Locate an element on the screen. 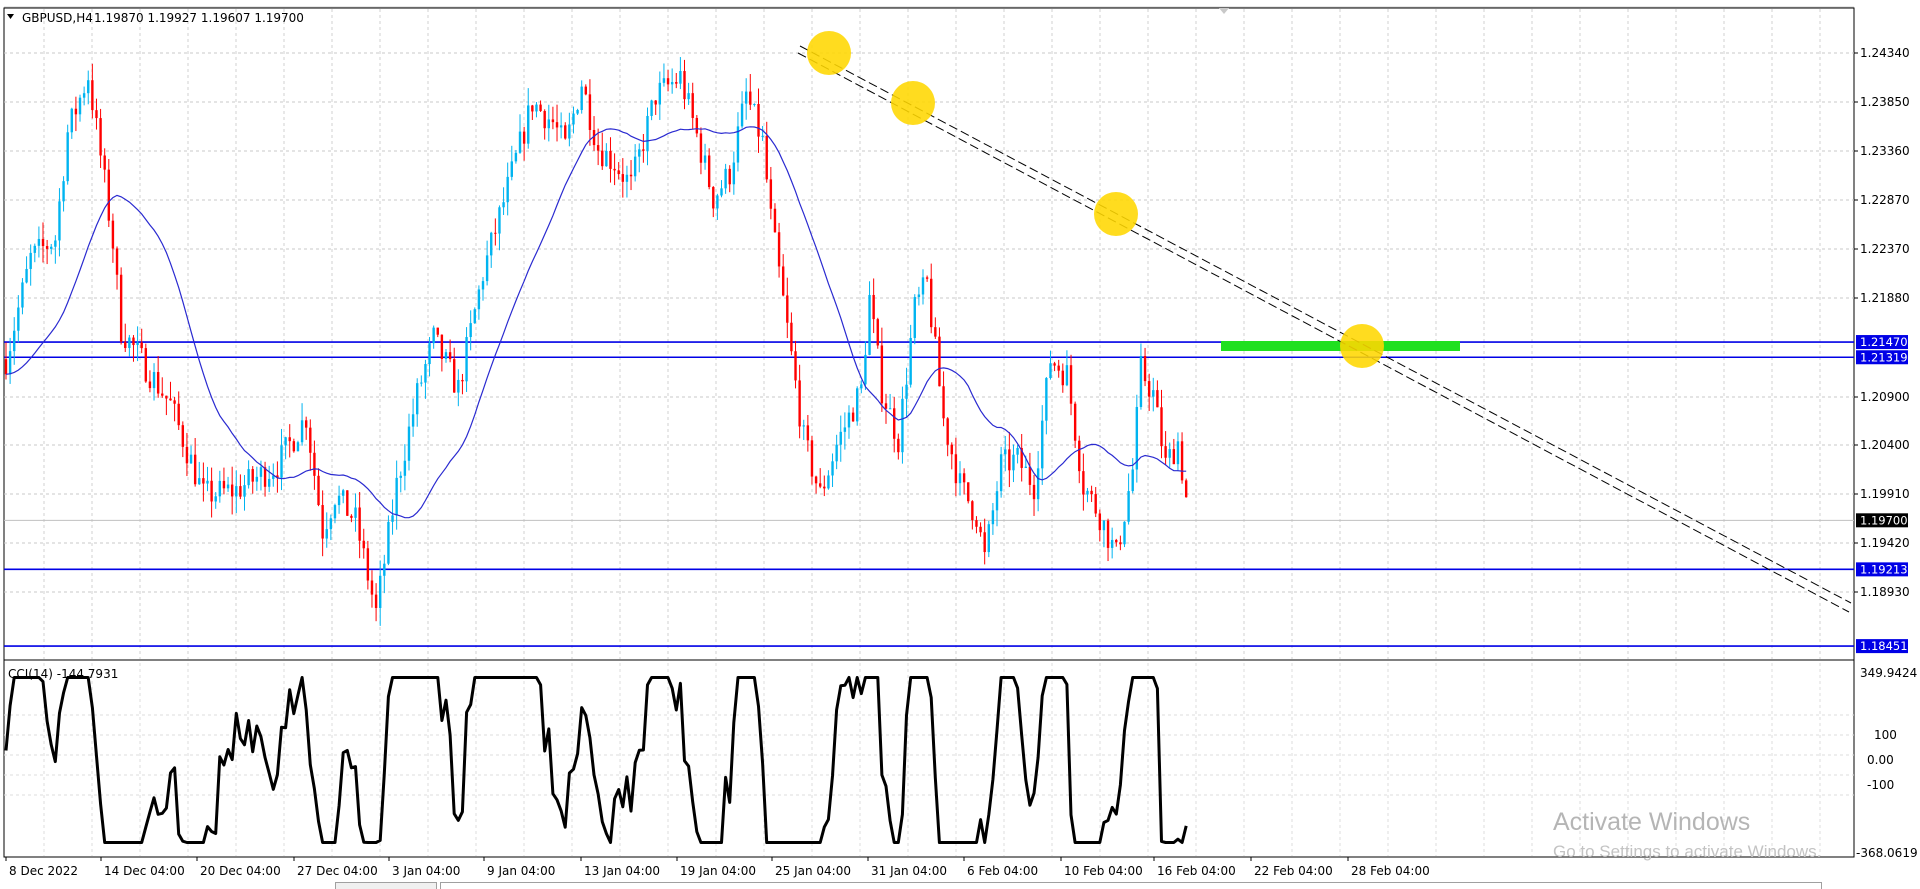 The image size is (1920, 889). ohlc-values: 1.19870 1.19927 1.19607 1.19700 is located at coordinates (199, 18).